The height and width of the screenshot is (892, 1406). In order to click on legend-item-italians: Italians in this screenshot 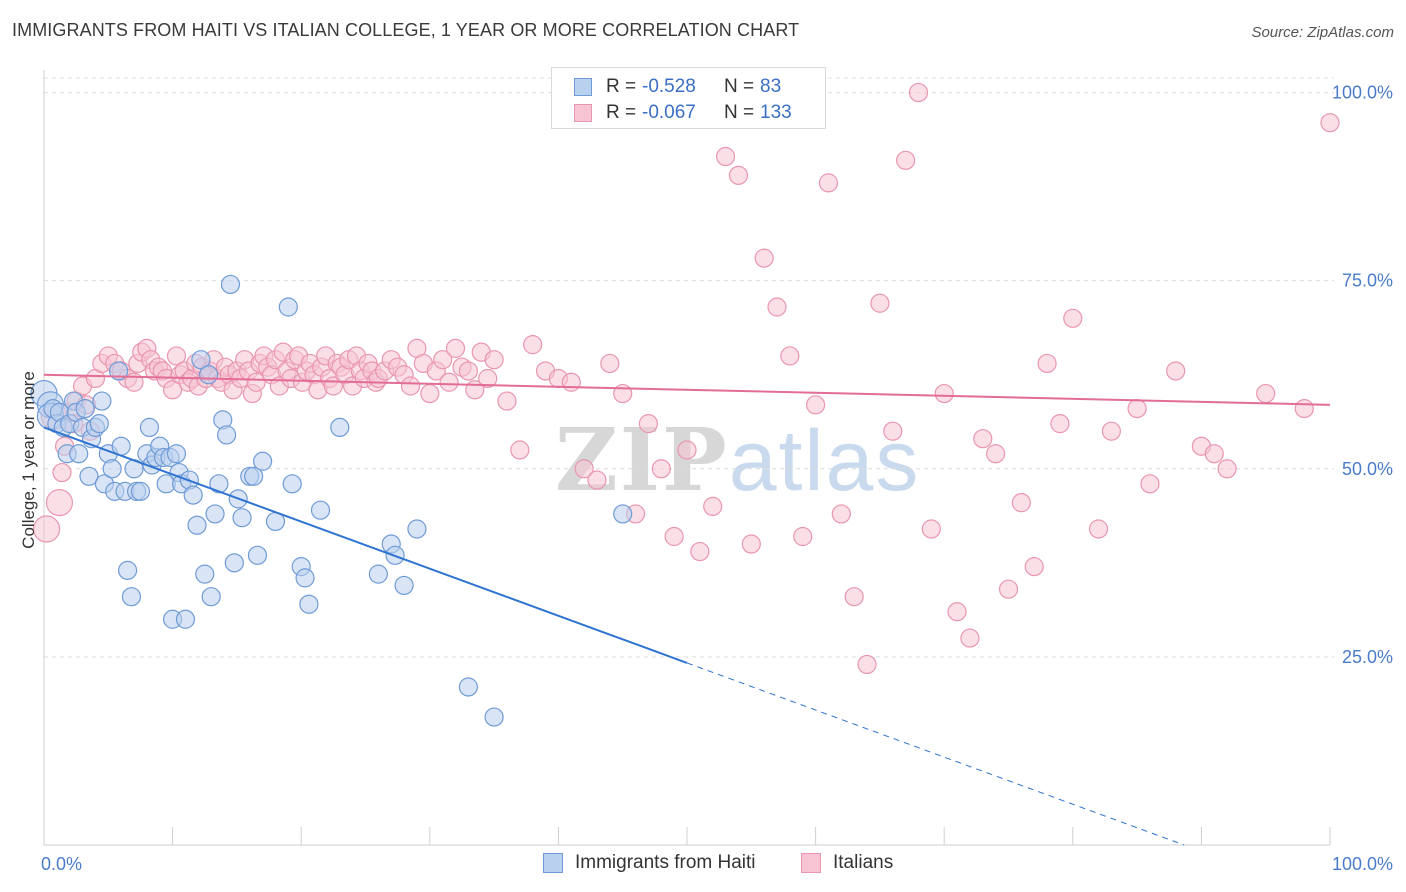, I will do `click(847, 863)`.